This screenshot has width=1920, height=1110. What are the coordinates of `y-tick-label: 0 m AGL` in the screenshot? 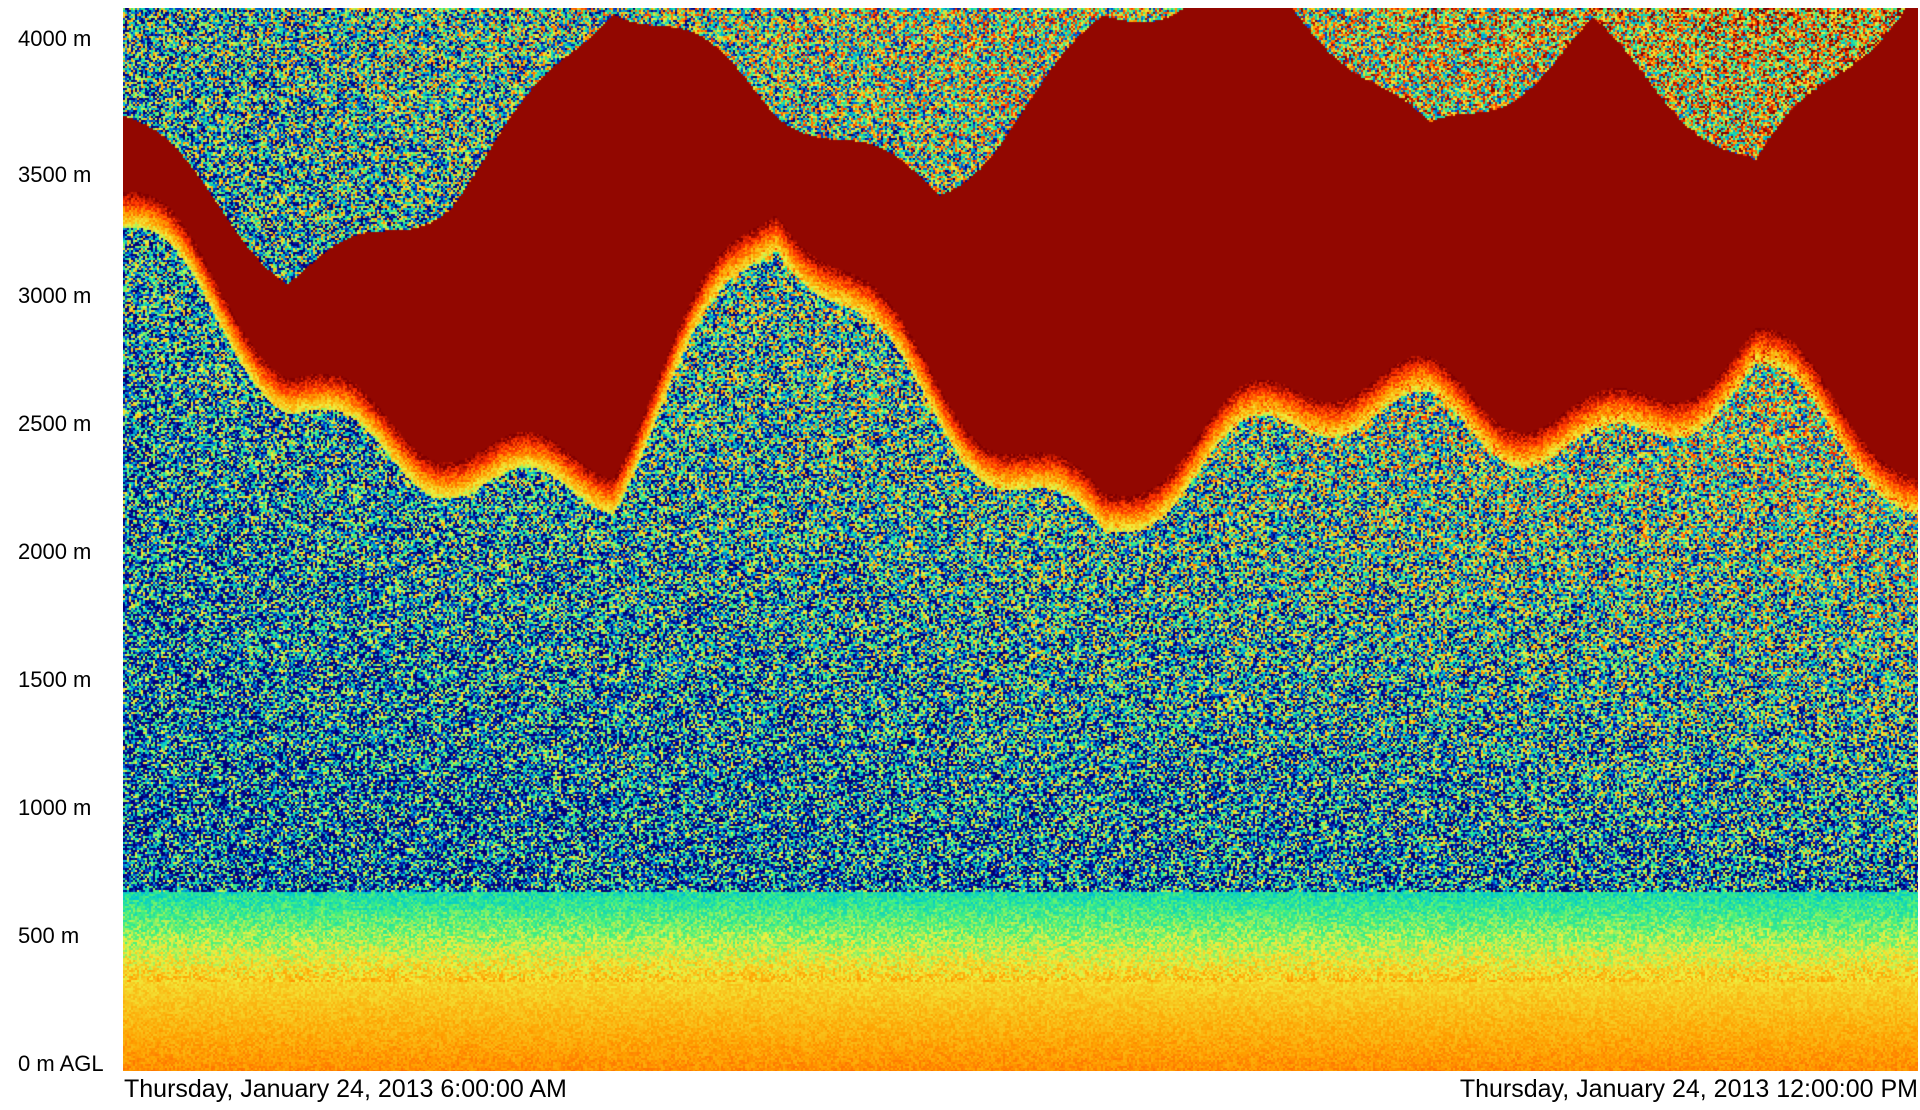 It's located at (61, 1063).